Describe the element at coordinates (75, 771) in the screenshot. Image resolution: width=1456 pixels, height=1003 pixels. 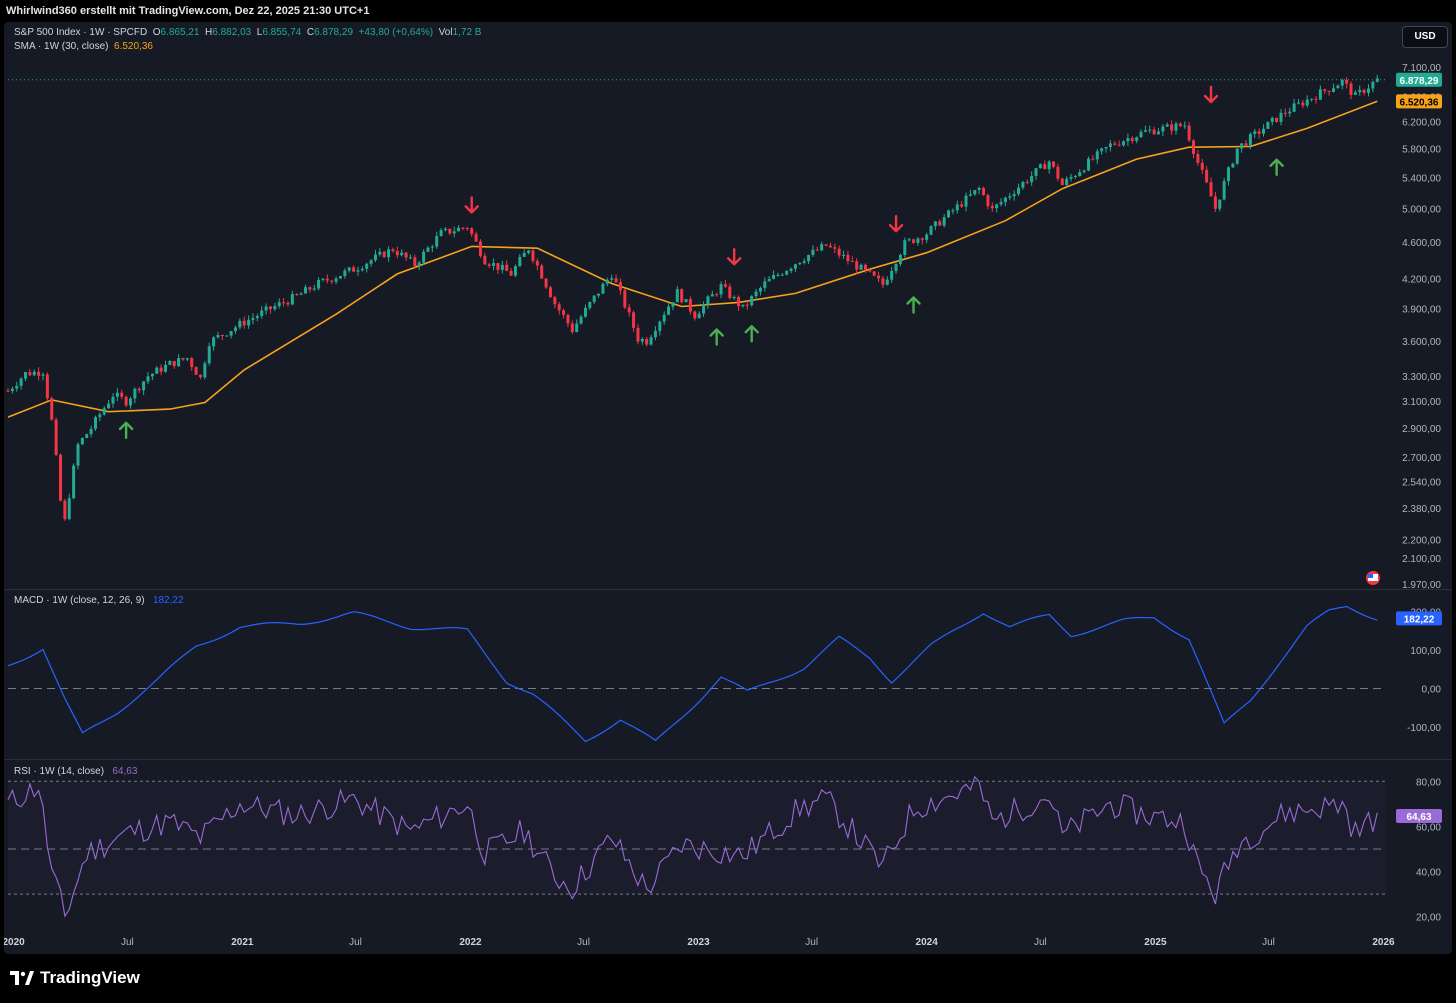
I see `rsi-legend: RSI · 1W (14, close) 64,63` at that location.